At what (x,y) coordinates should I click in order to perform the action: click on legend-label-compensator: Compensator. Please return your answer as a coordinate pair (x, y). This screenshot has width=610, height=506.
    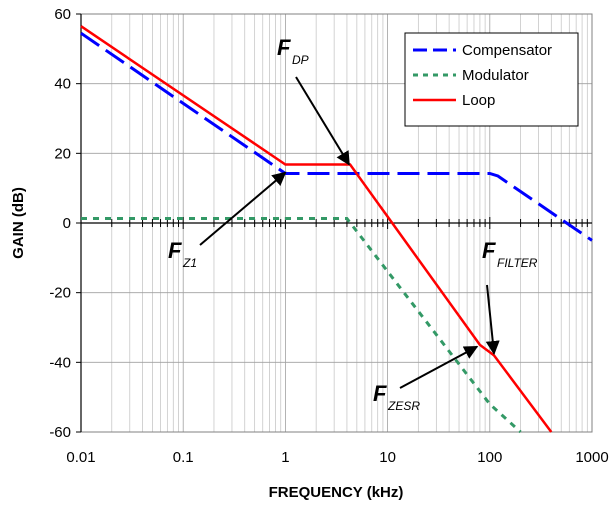
    Looking at the image, I should click on (507, 50).